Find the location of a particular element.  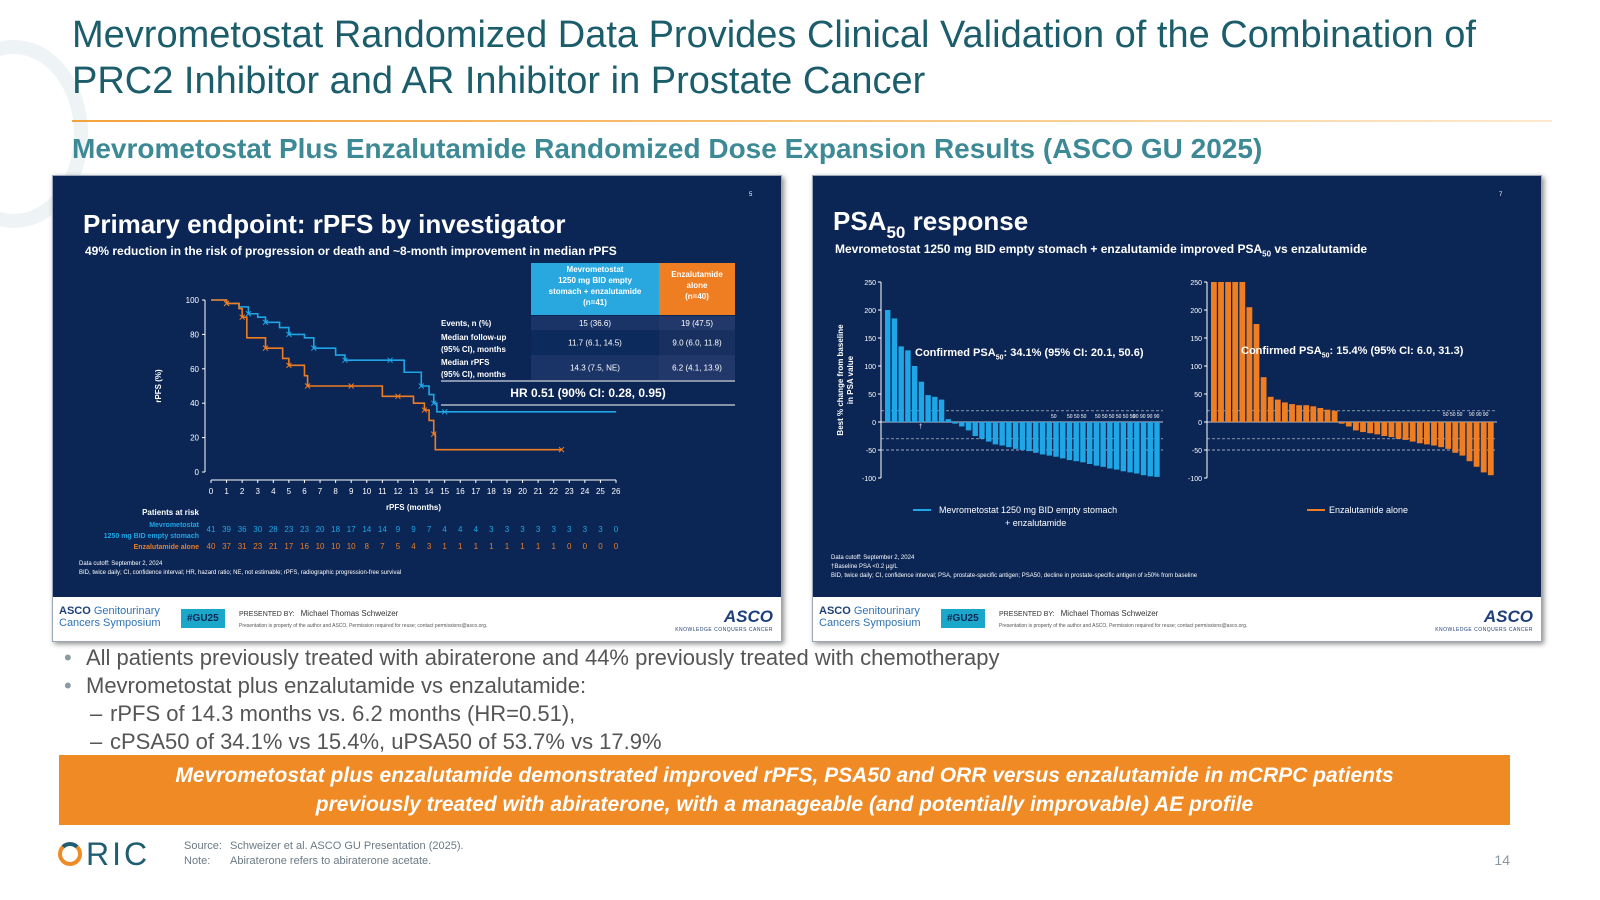

y-tick-label: 0 is located at coordinates (197, 472).